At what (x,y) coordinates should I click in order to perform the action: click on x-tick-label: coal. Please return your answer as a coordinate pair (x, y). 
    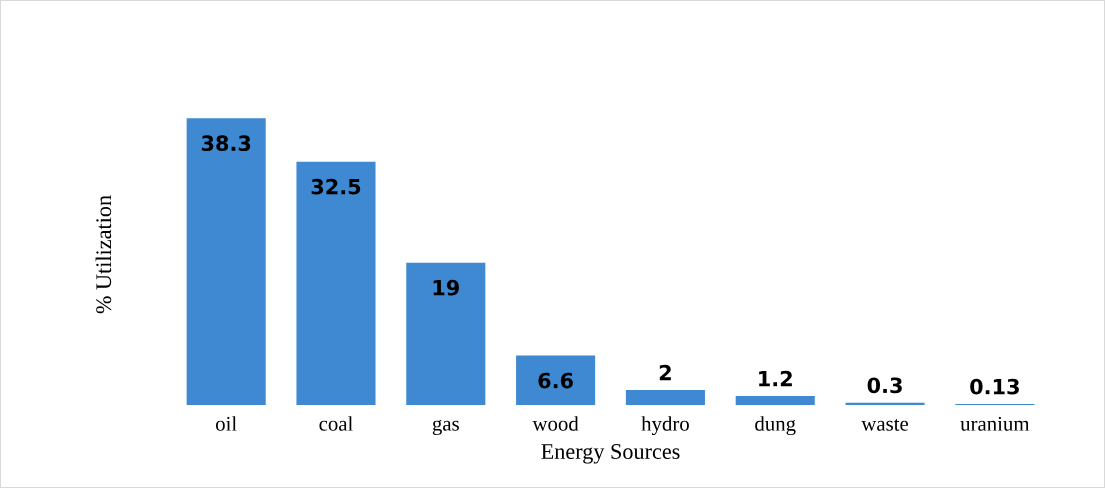
    Looking at the image, I should click on (336, 423).